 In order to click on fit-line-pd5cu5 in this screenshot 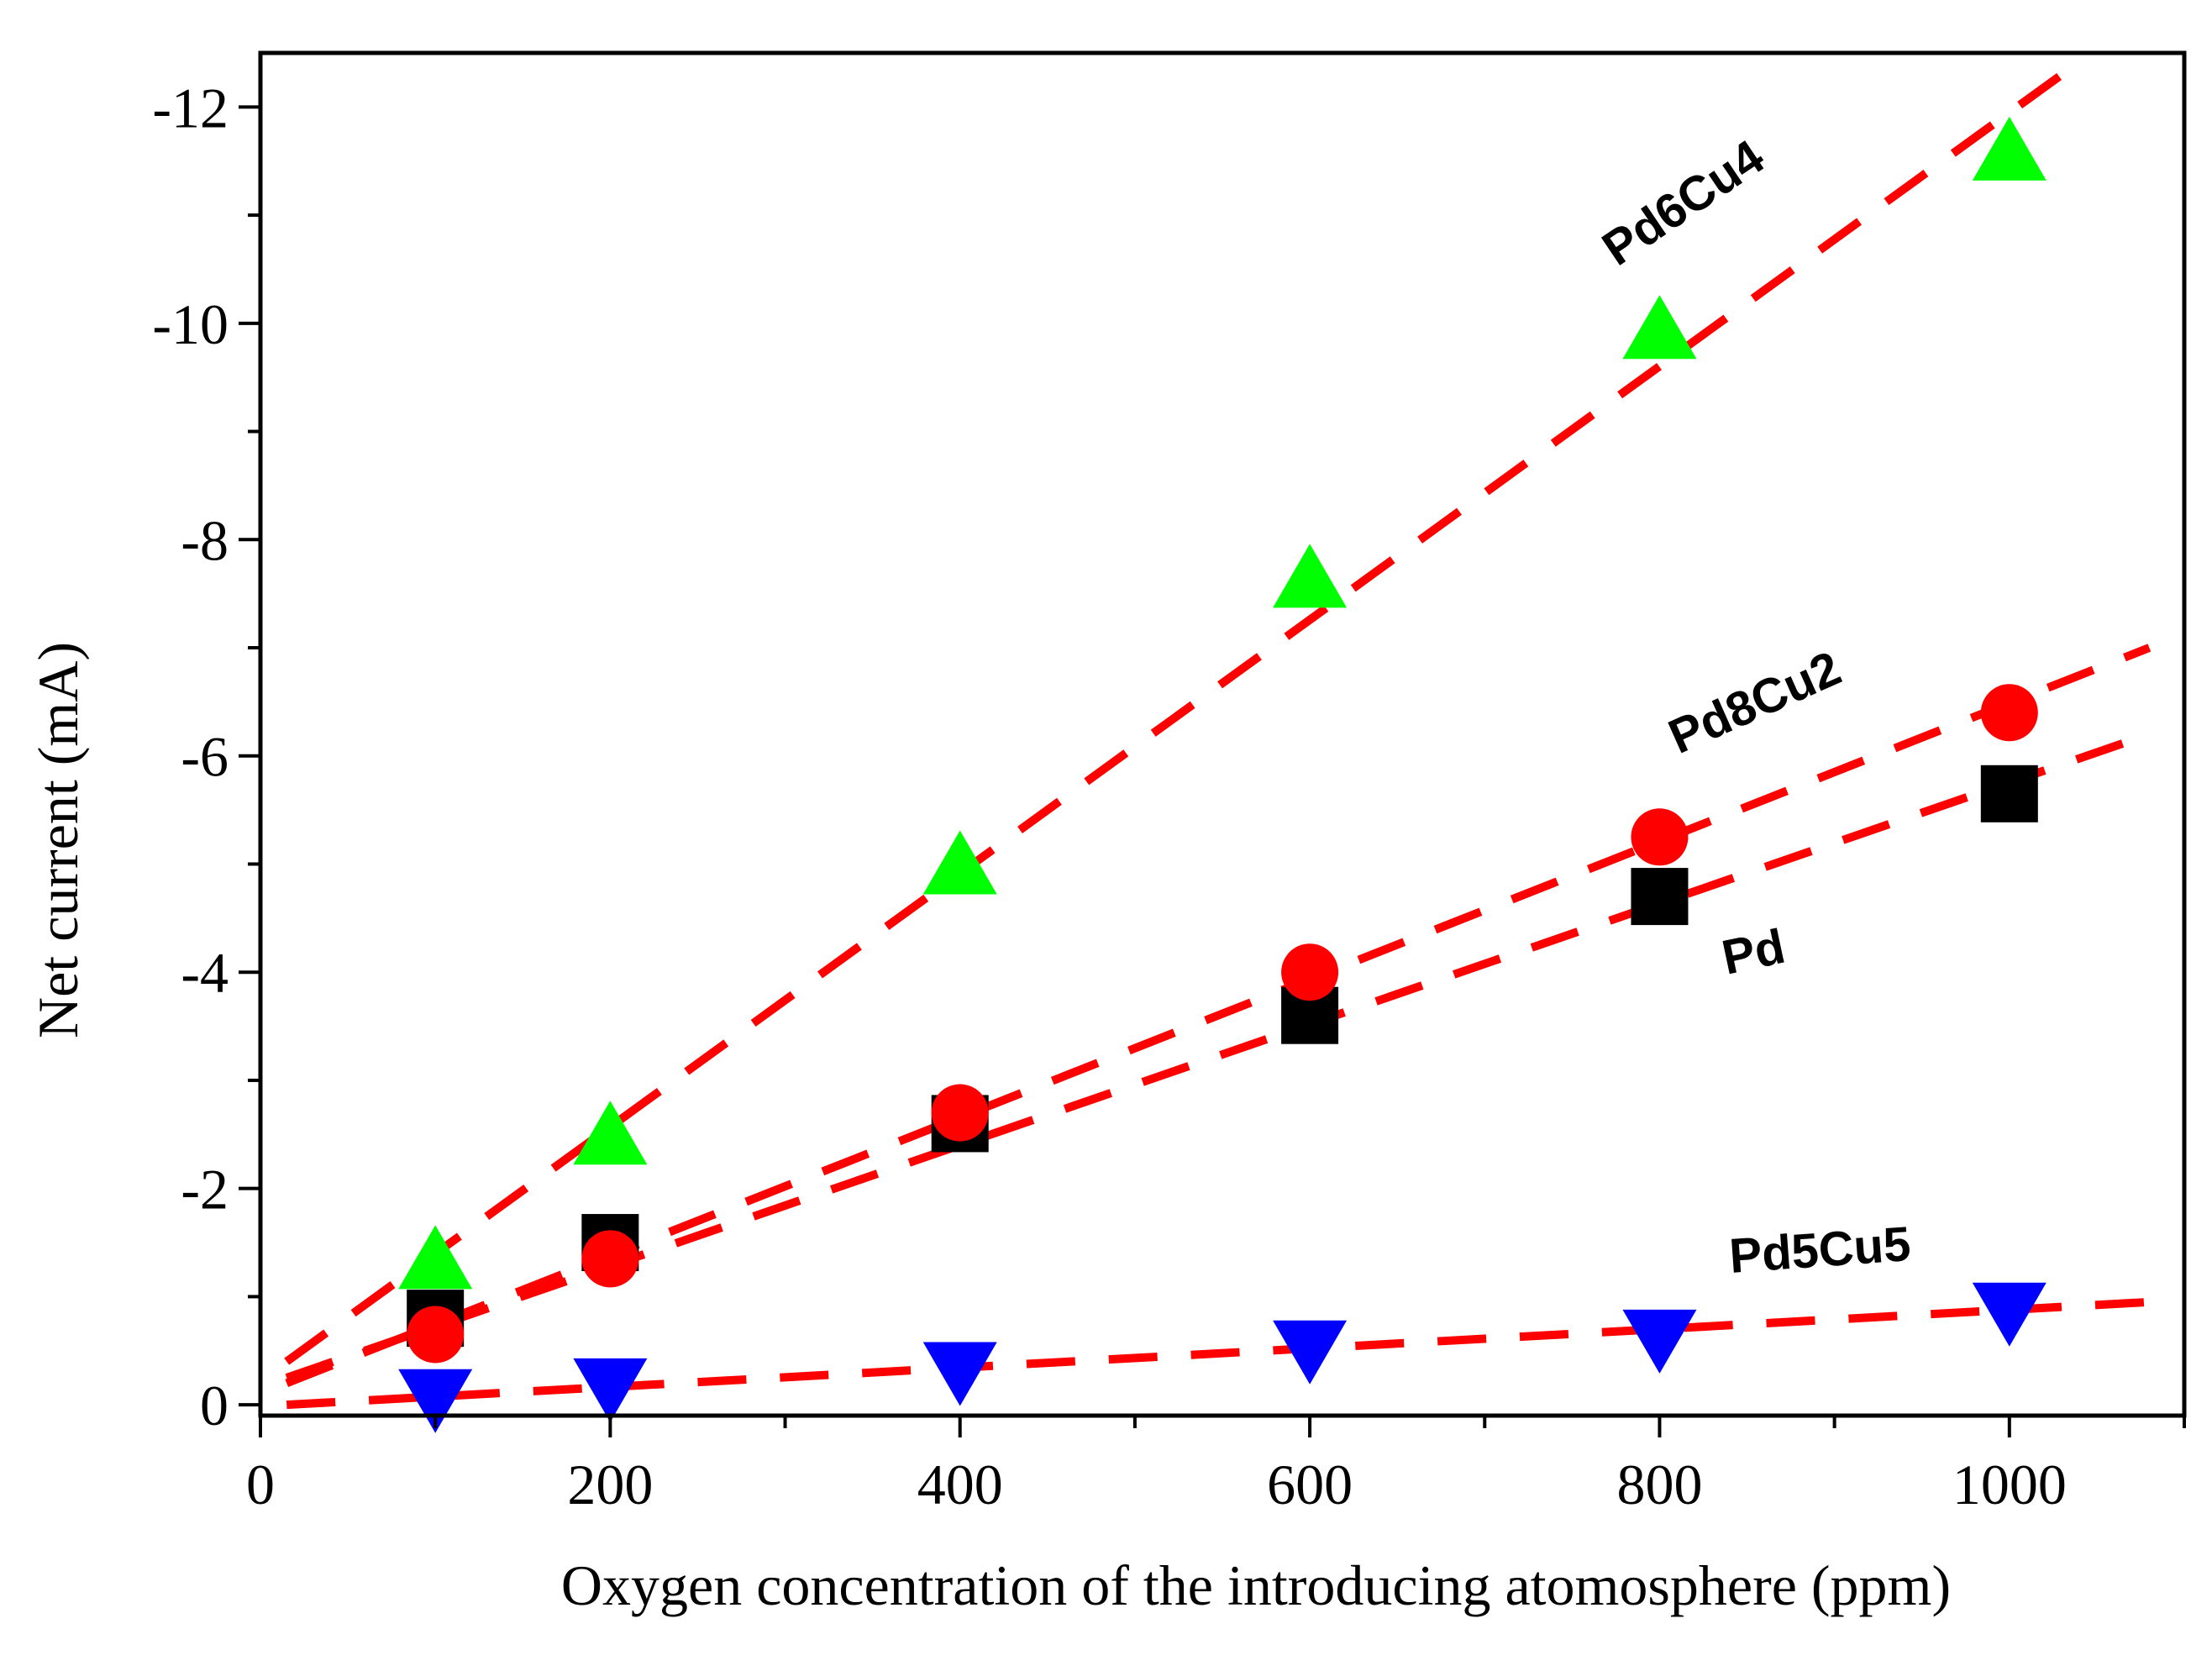, I will do `click(1218, 1353)`.